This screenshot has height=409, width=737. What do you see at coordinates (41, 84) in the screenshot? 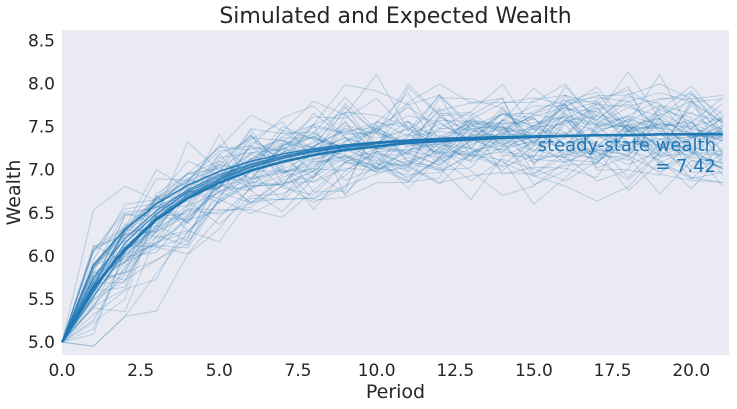
I see `y-tick-label: 8.0` at bounding box center [41, 84].